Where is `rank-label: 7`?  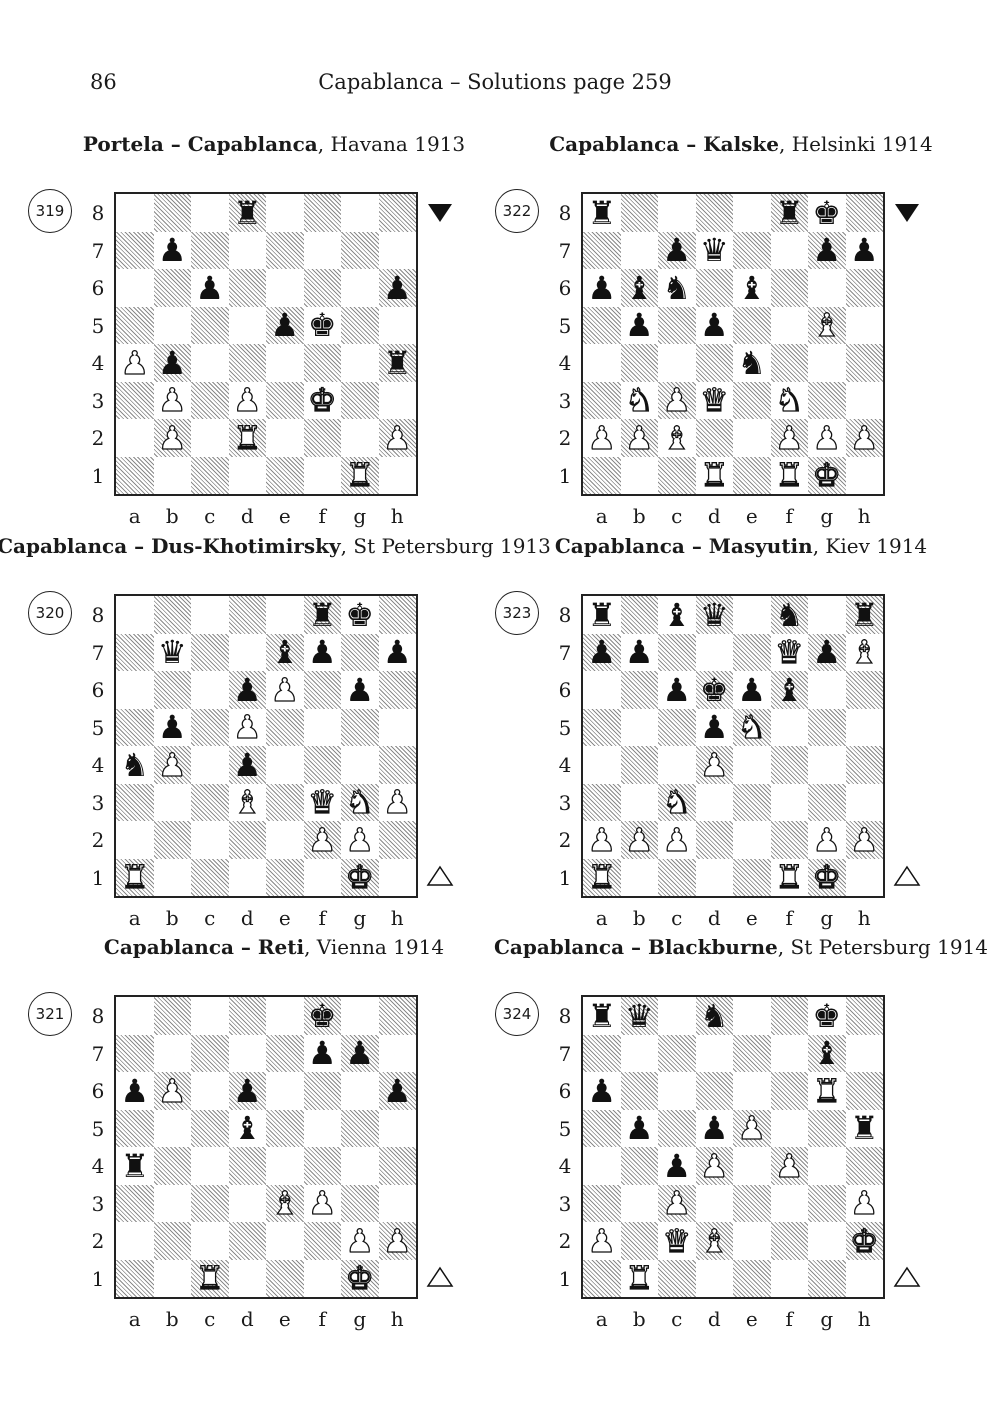
rank-label: 7 is located at coordinates (565, 1053).